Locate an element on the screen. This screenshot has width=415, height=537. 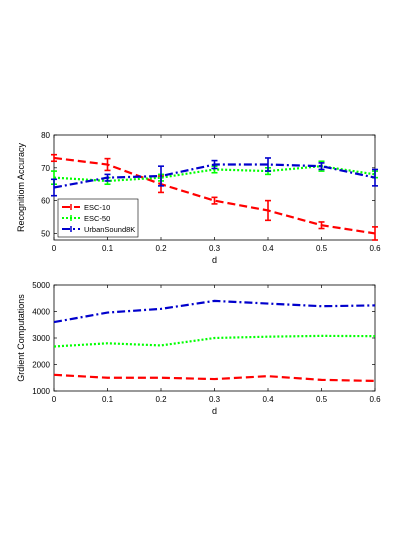
y-tick-label: 1000 is located at coordinates (41, 391).